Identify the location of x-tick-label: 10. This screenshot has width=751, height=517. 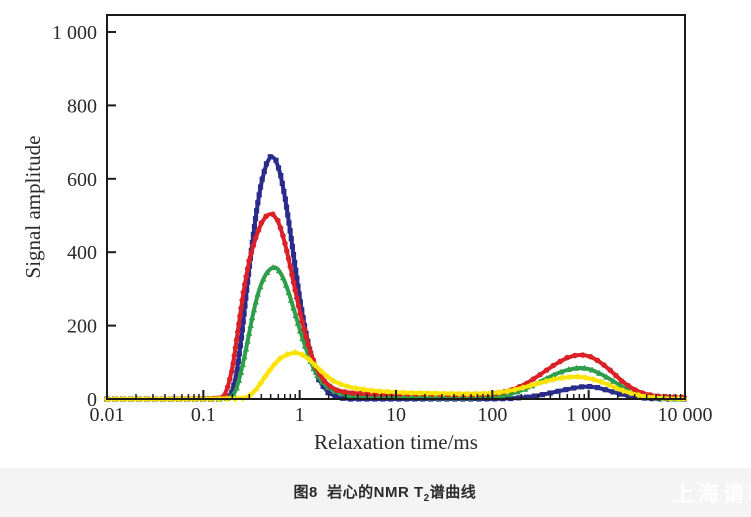
(396, 415).